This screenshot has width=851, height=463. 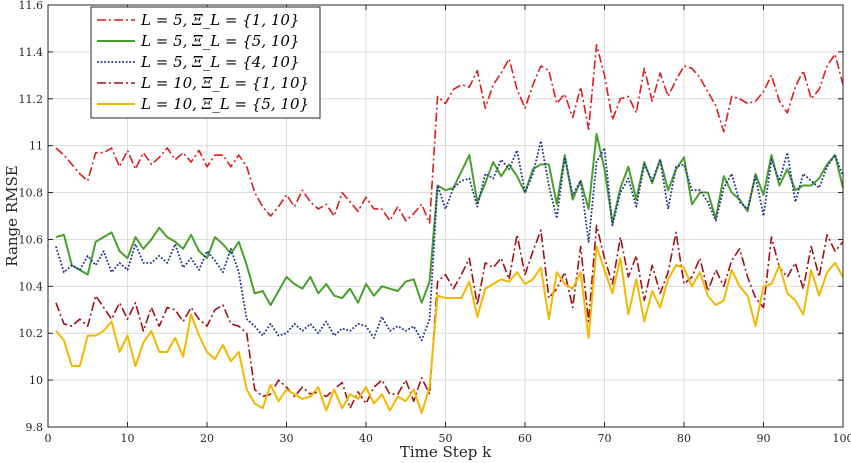 What do you see at coordinates (842, 438) in the screenshot?
I see `x-tick-label: 100` at bounding box center [842, 438].